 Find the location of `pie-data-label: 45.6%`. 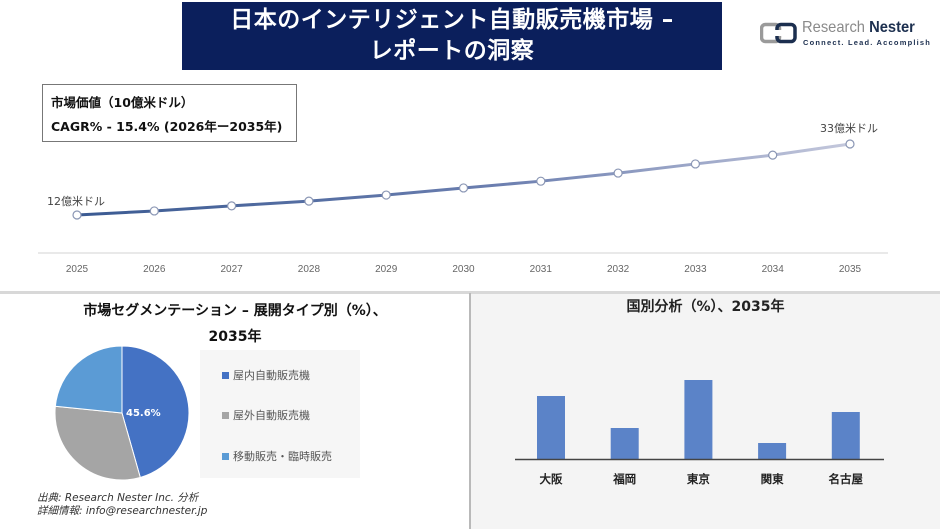

pie-data-label: 45.6% is located at coordinates (143, 413).